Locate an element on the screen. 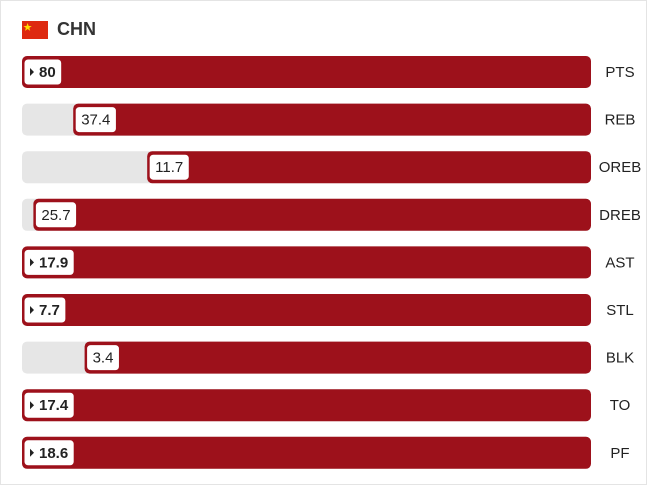 Image resolution: width=647 pixels, height=485 pixels. stat-label: AST is located at coordinates (619, 262).